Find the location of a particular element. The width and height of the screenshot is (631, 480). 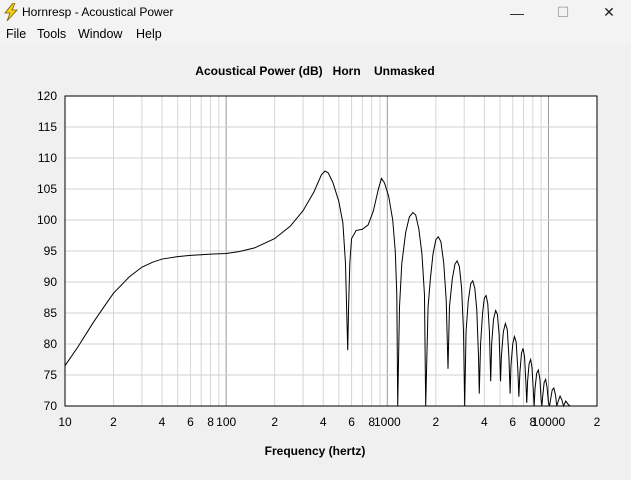

y-tick-label: 105 is located at coordinates (47, 189).